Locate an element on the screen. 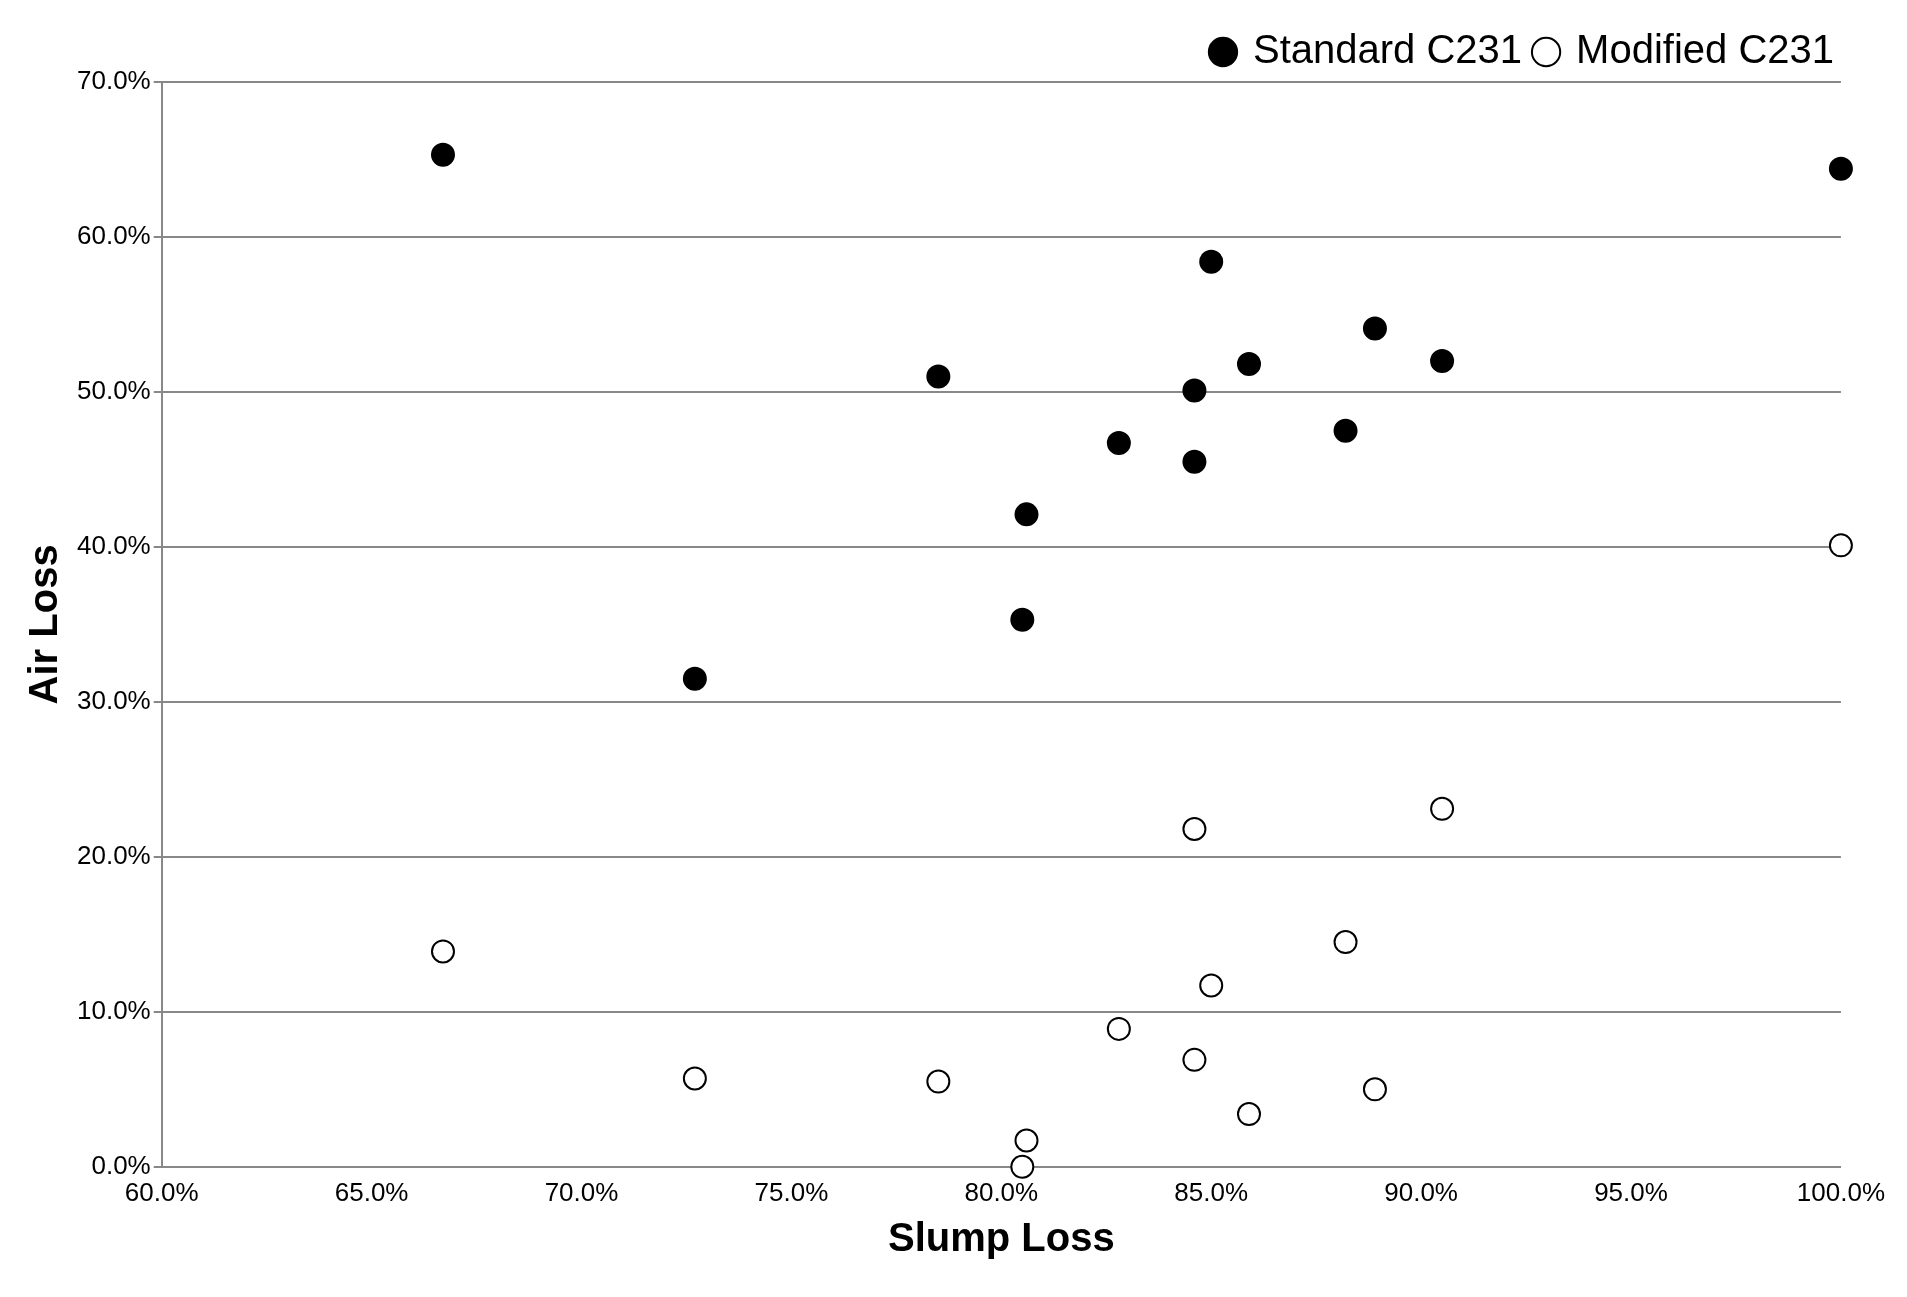 Image resolution: width=1907 pixels, height=1297 pixels. x-tick-label: 65.0% is located at coordinates (371, 1191).